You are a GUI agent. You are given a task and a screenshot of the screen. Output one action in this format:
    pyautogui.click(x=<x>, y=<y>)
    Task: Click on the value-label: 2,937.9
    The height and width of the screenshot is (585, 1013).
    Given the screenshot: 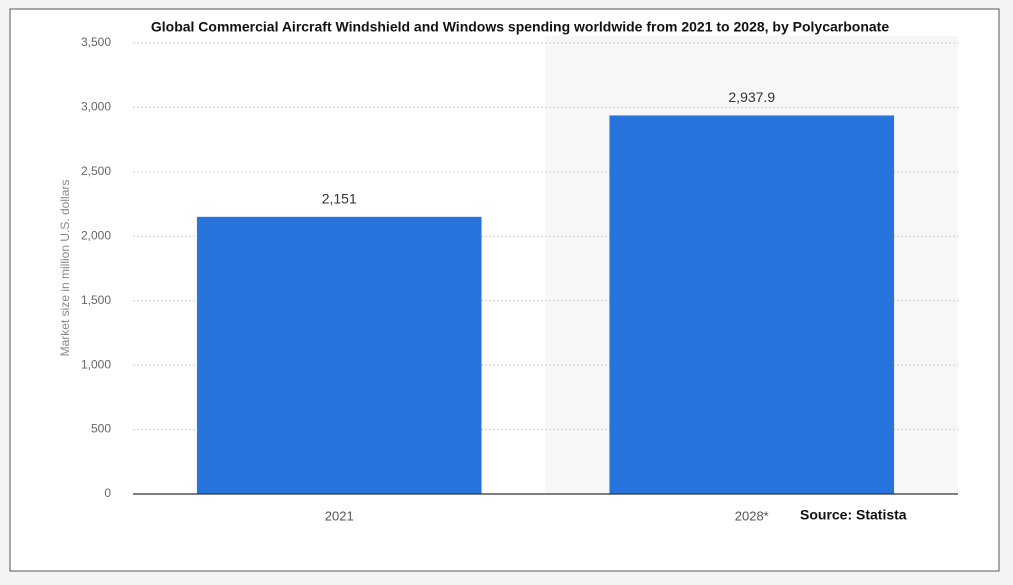 What is the action you would take?
    pyautogui.click(x=751, y=97)
    